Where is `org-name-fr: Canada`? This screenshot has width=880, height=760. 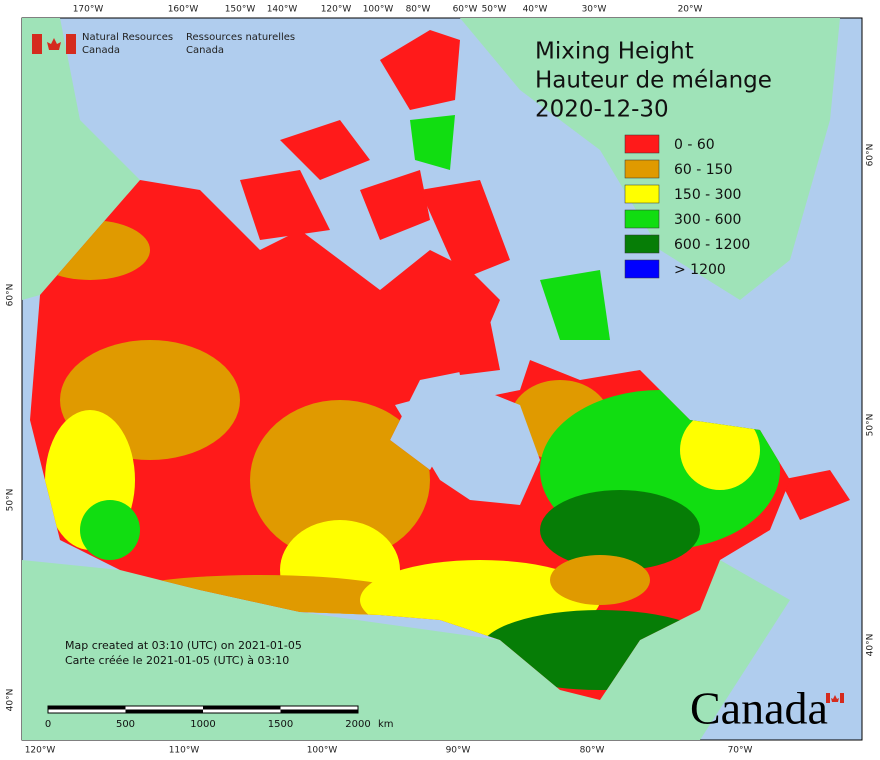 org-name-fr: Canada is located at coordinates (205, 50).